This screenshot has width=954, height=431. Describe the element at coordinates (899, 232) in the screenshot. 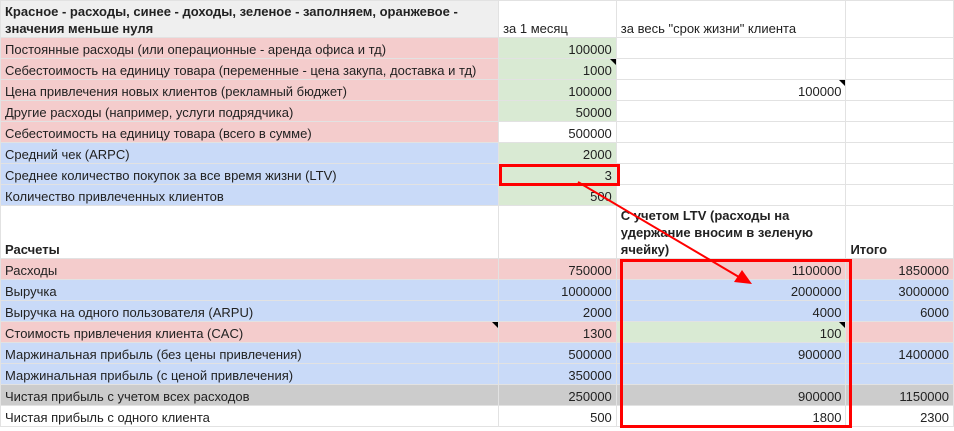

I see `col-header-total: Итого` at that location.